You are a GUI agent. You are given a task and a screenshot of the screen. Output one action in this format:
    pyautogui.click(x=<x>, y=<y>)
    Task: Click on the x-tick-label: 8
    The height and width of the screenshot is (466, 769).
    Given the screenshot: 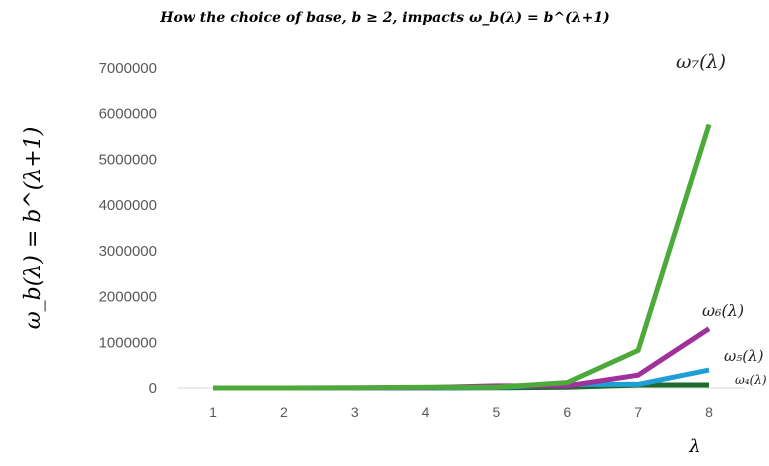 What is the action you would take?
    pyautogui.click(x=709, y=412)
    